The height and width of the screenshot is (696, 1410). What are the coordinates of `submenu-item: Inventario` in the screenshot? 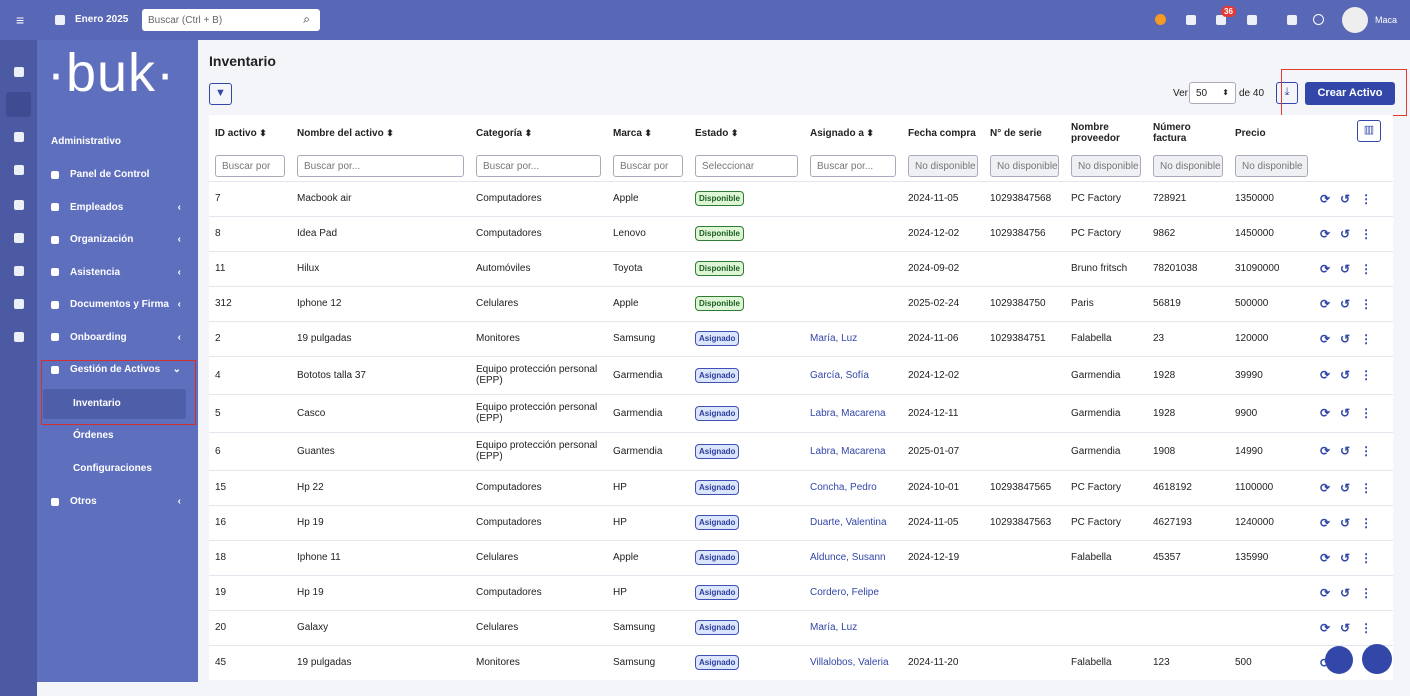 It's located at (97, 403).